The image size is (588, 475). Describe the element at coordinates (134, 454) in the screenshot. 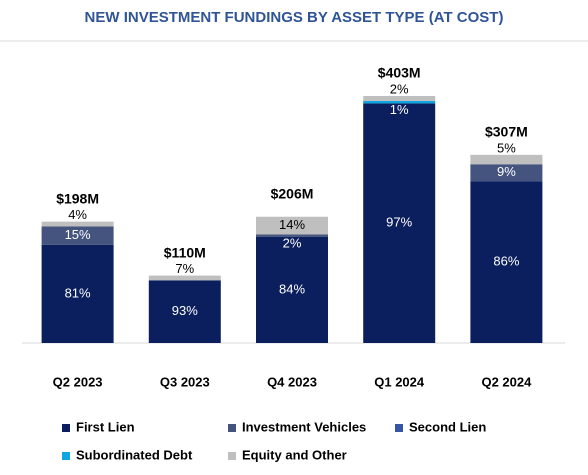

I see `legend-label: Subordinated Debt` at that location.